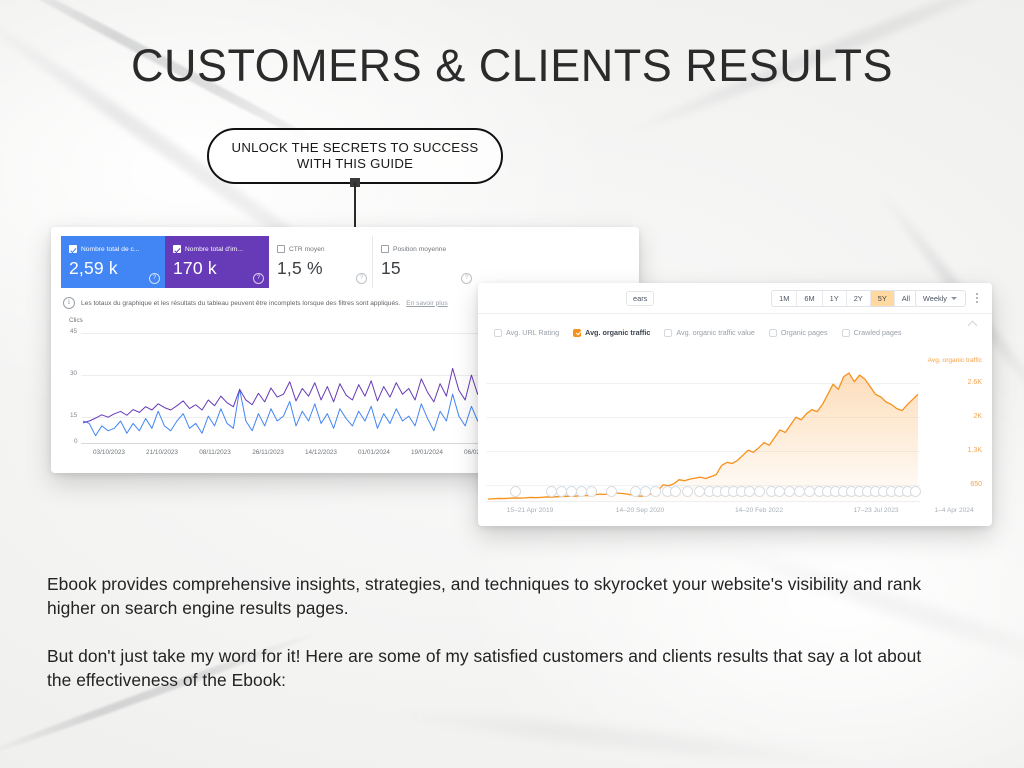 This screenshot has width=1024, height=768. I want to click on more-options-icon, so click(977, 298).